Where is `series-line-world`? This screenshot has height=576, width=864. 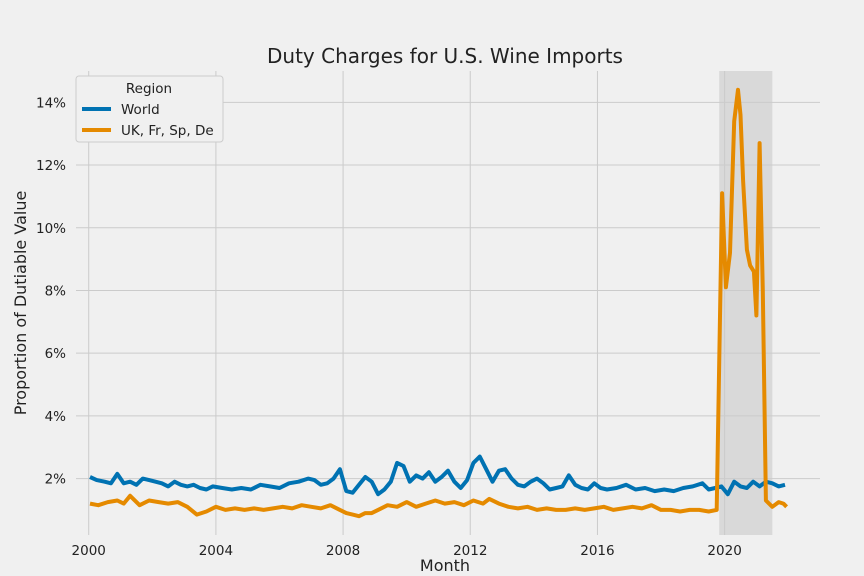 series-line-world is located at coordinates (437, 475).